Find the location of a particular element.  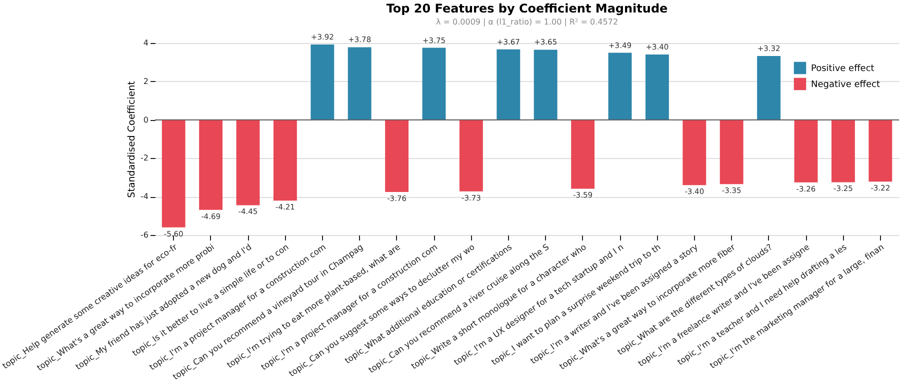

y-axis-title: Standardised Coefficient is located at coordinates (132, 139).